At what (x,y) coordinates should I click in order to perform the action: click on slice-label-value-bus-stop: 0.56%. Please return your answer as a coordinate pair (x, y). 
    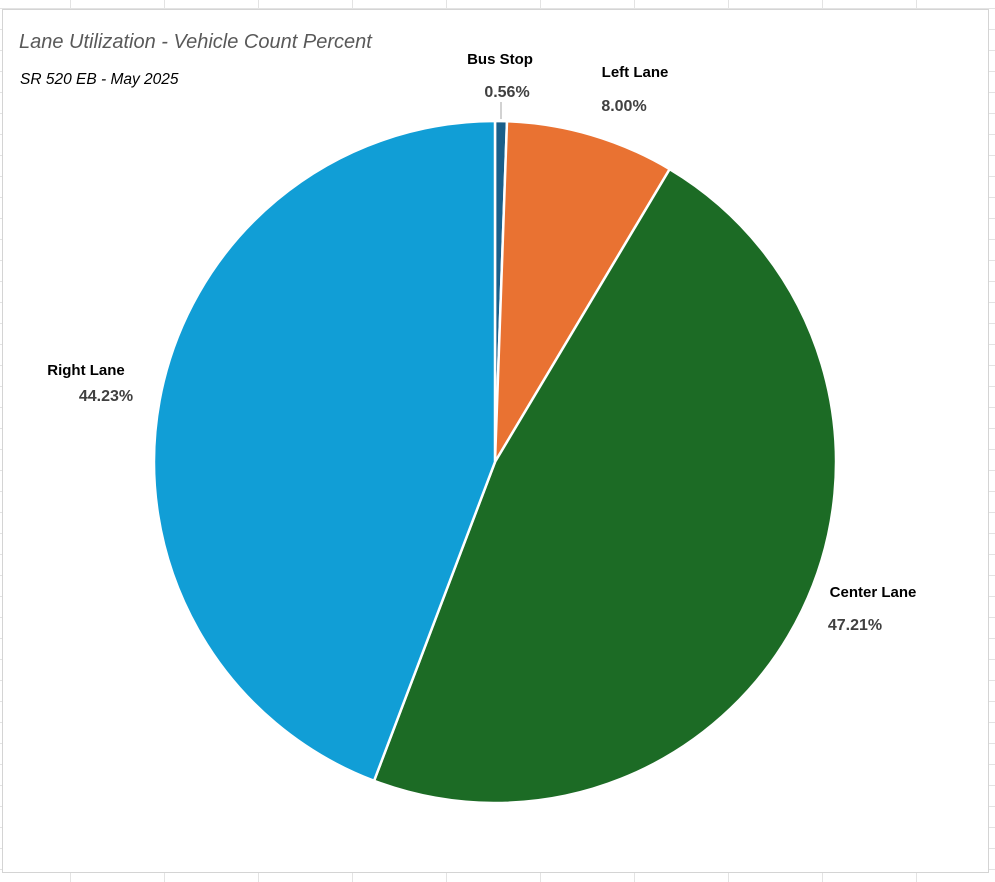
    Looking at the image, I should click on (506, 92).